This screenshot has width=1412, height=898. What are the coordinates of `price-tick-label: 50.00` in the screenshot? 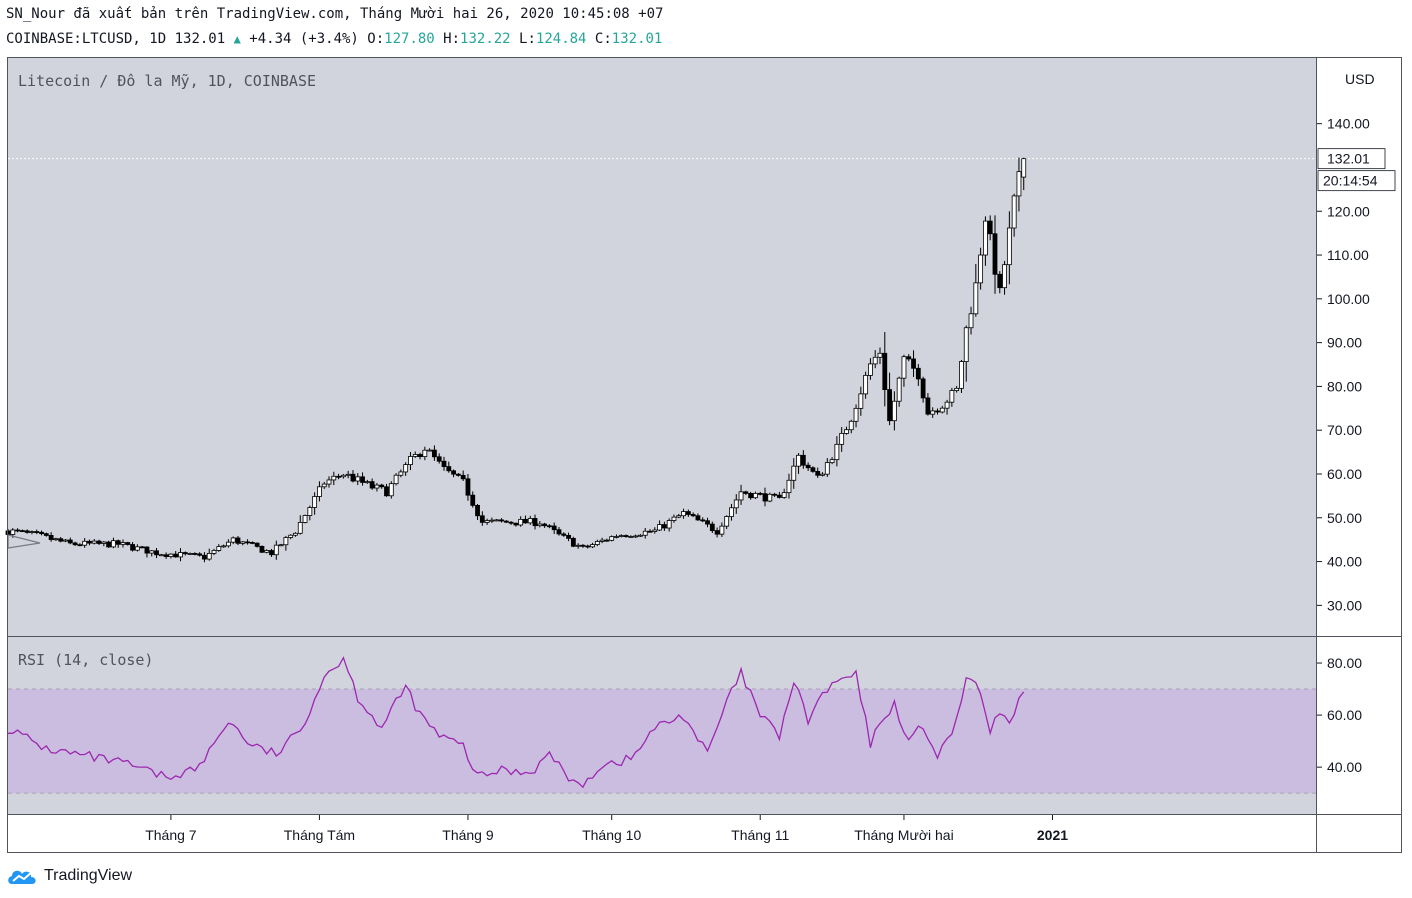 It's located at (1344, 518).